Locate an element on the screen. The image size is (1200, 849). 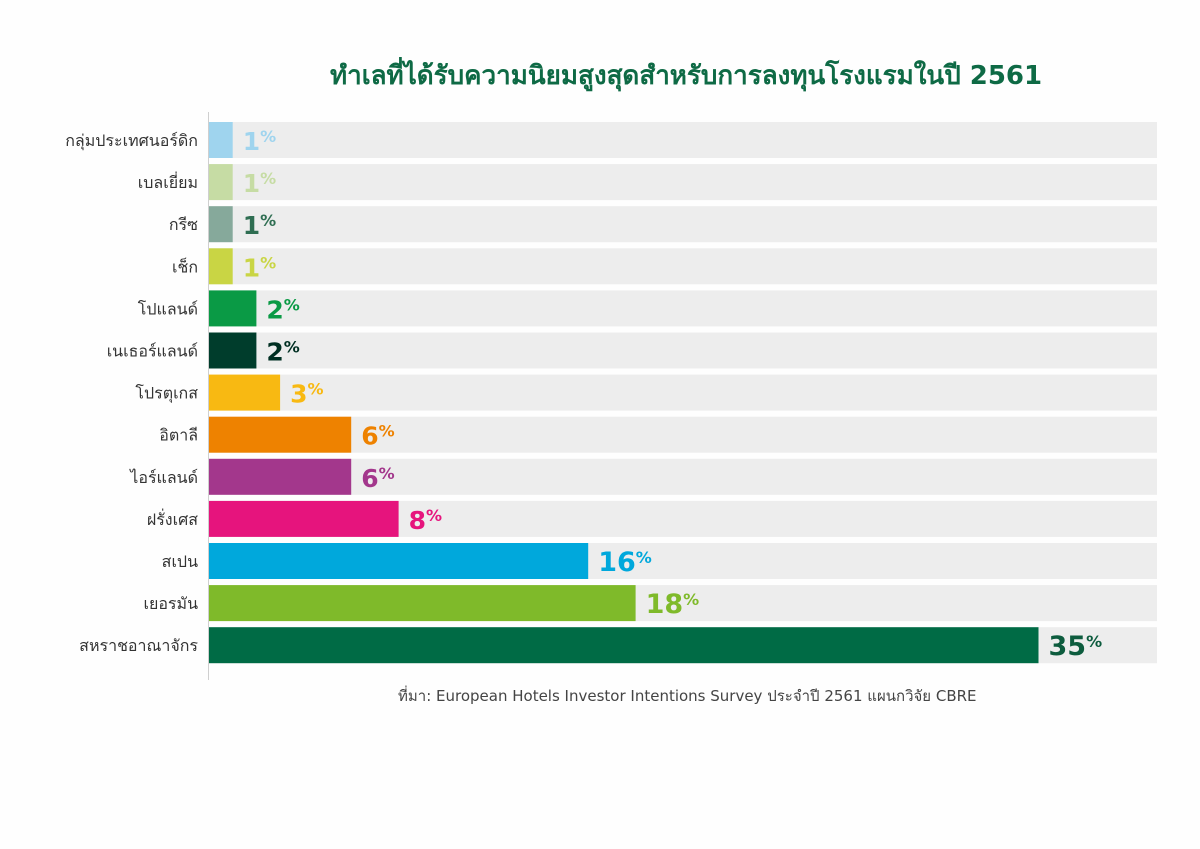
axis-line is located at coordinates (208, 396).